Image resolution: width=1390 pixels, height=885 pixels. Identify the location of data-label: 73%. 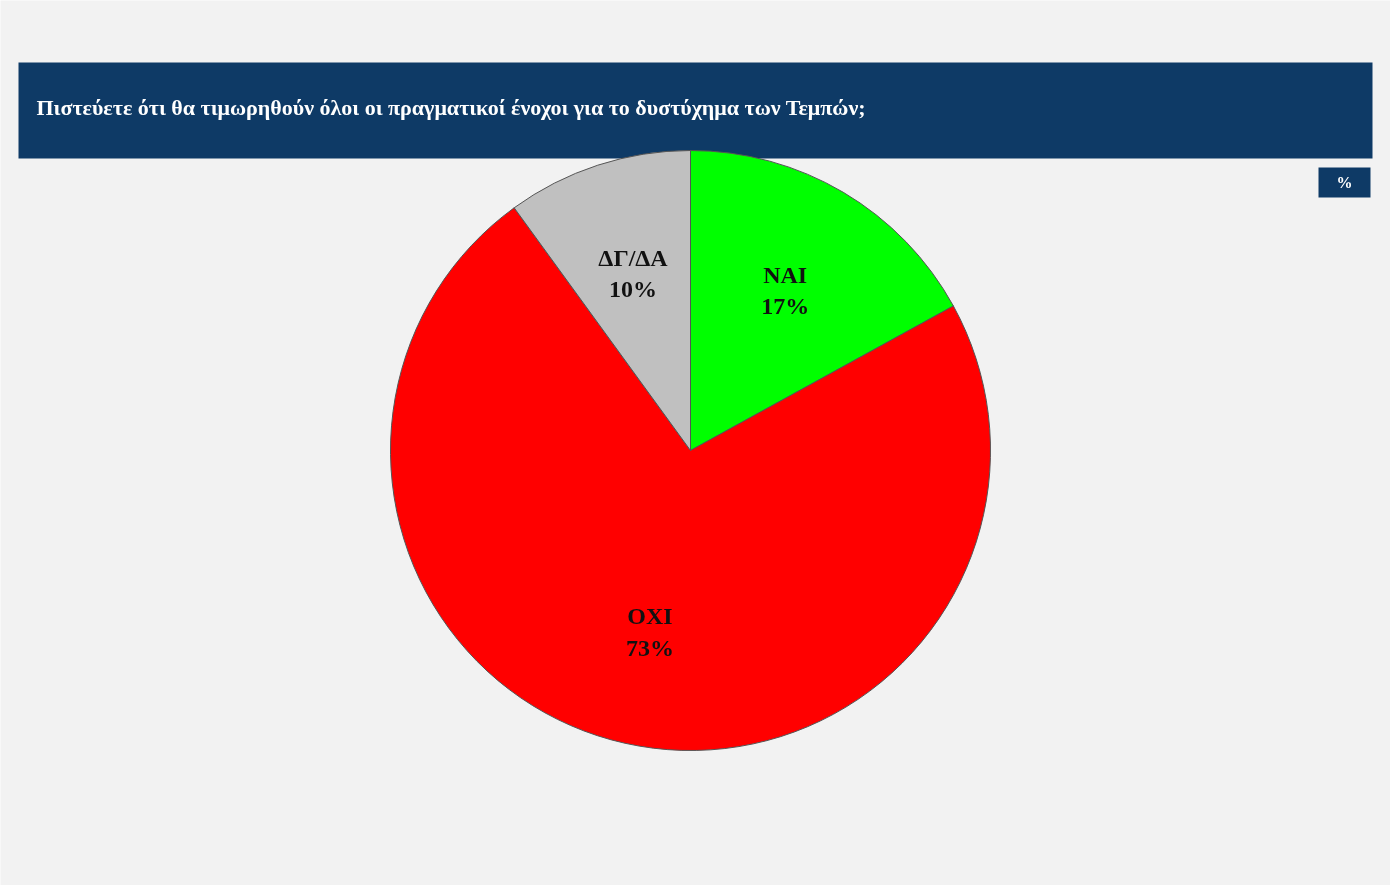
(649, 647).